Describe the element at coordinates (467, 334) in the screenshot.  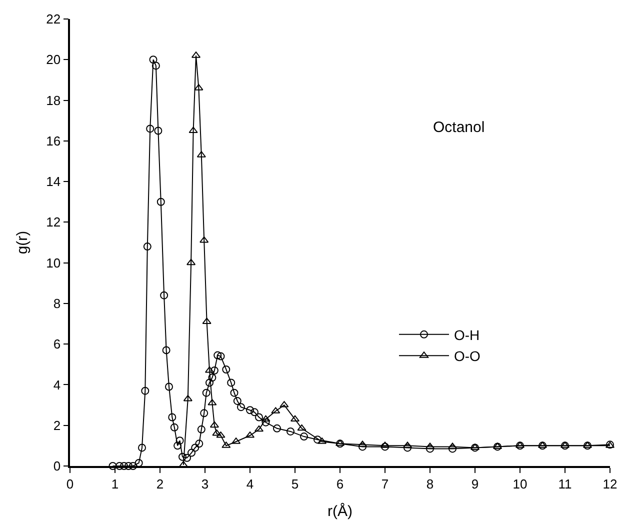
I see `legend-label: O-H` at that location.